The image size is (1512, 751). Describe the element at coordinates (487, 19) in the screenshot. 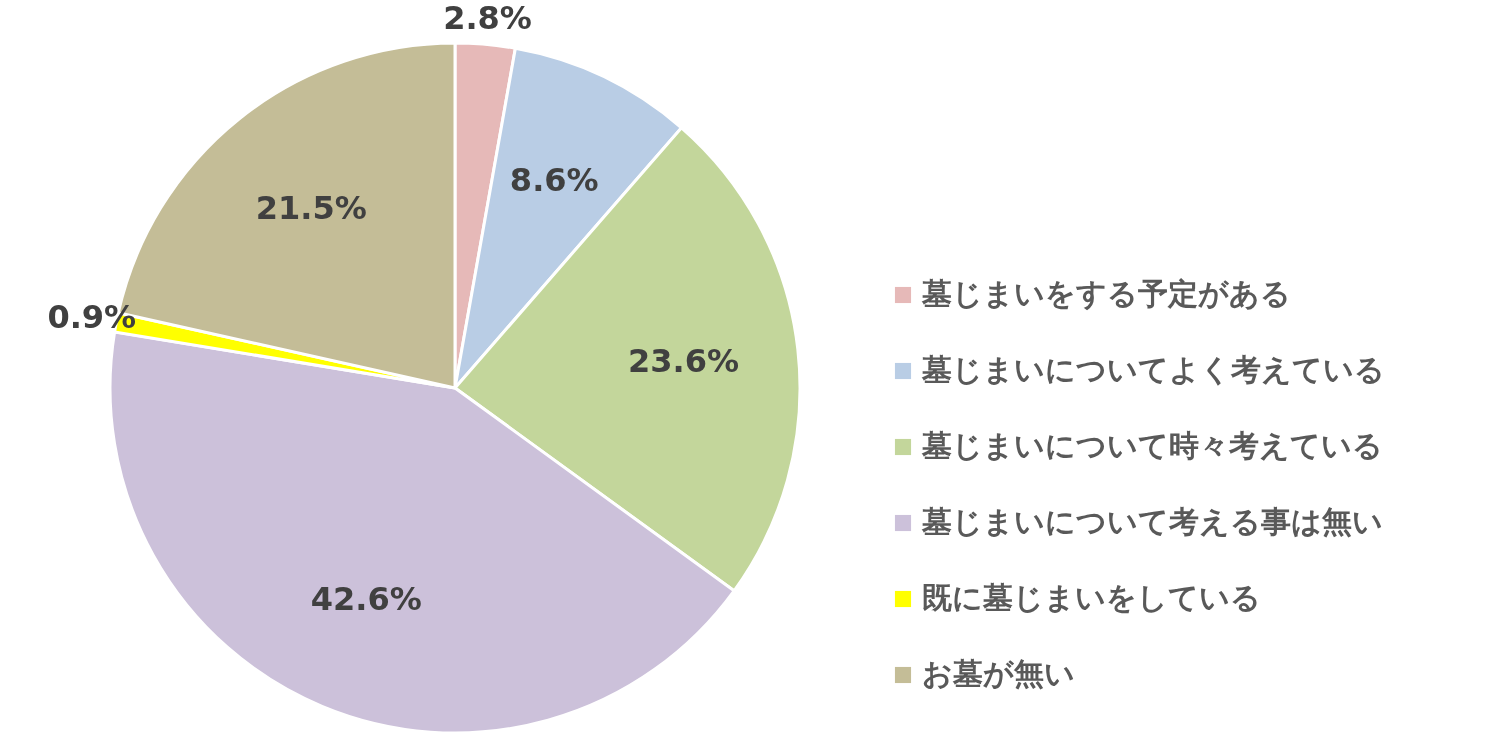

I see `data-label: 2.8%` at that location.